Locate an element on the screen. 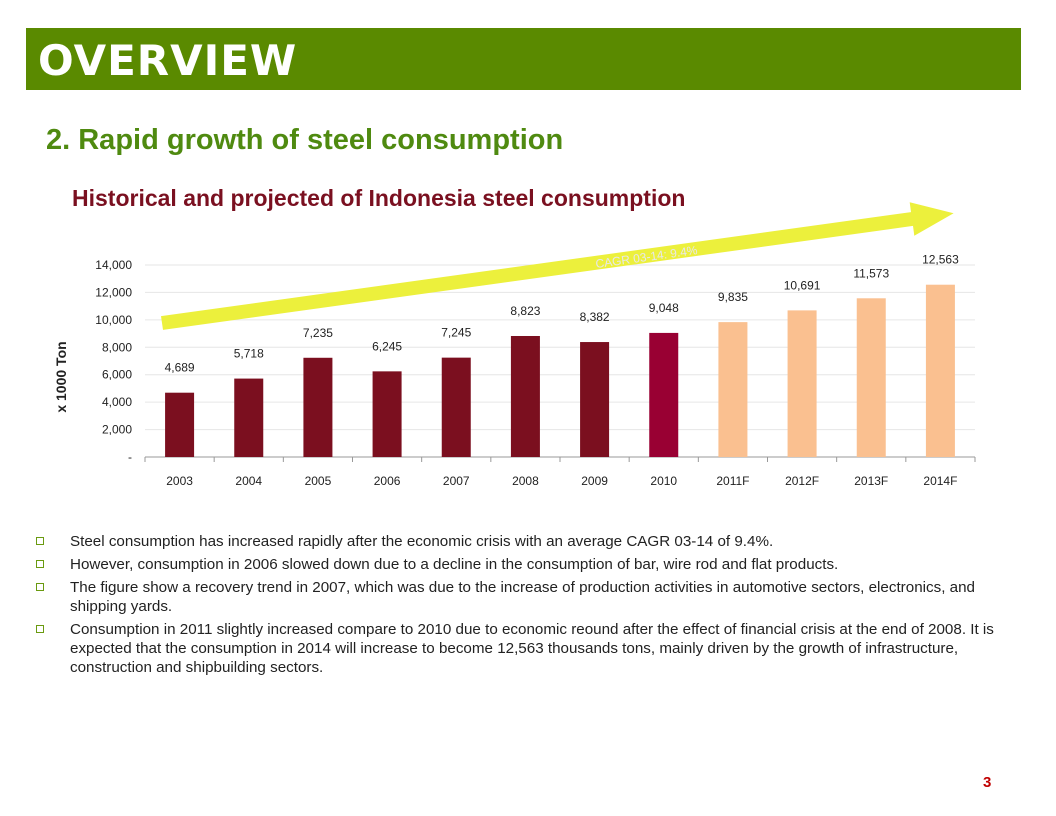  header-banner: OVERVIEW is located at coordinates (523, 59).